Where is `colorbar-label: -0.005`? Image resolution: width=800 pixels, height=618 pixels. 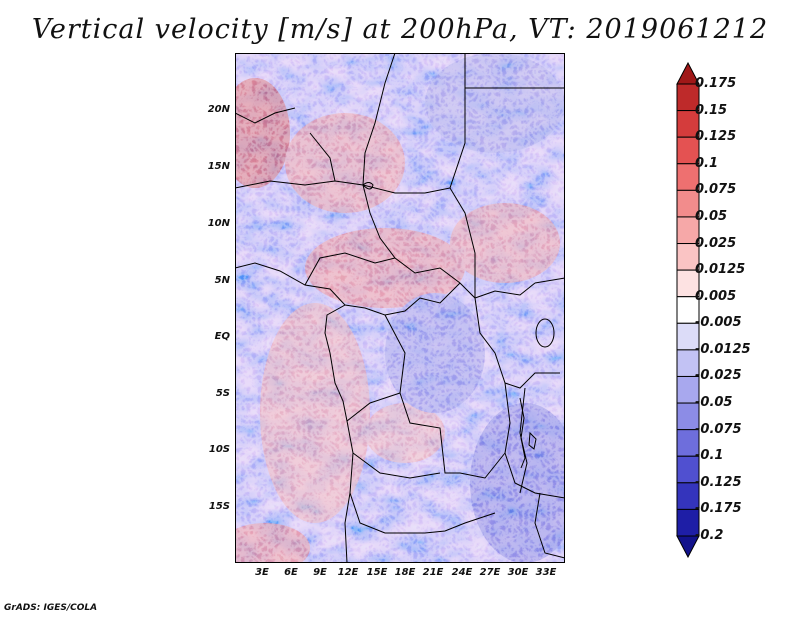
colorbar-label: -0.005 is located at coordinates (718, 323).